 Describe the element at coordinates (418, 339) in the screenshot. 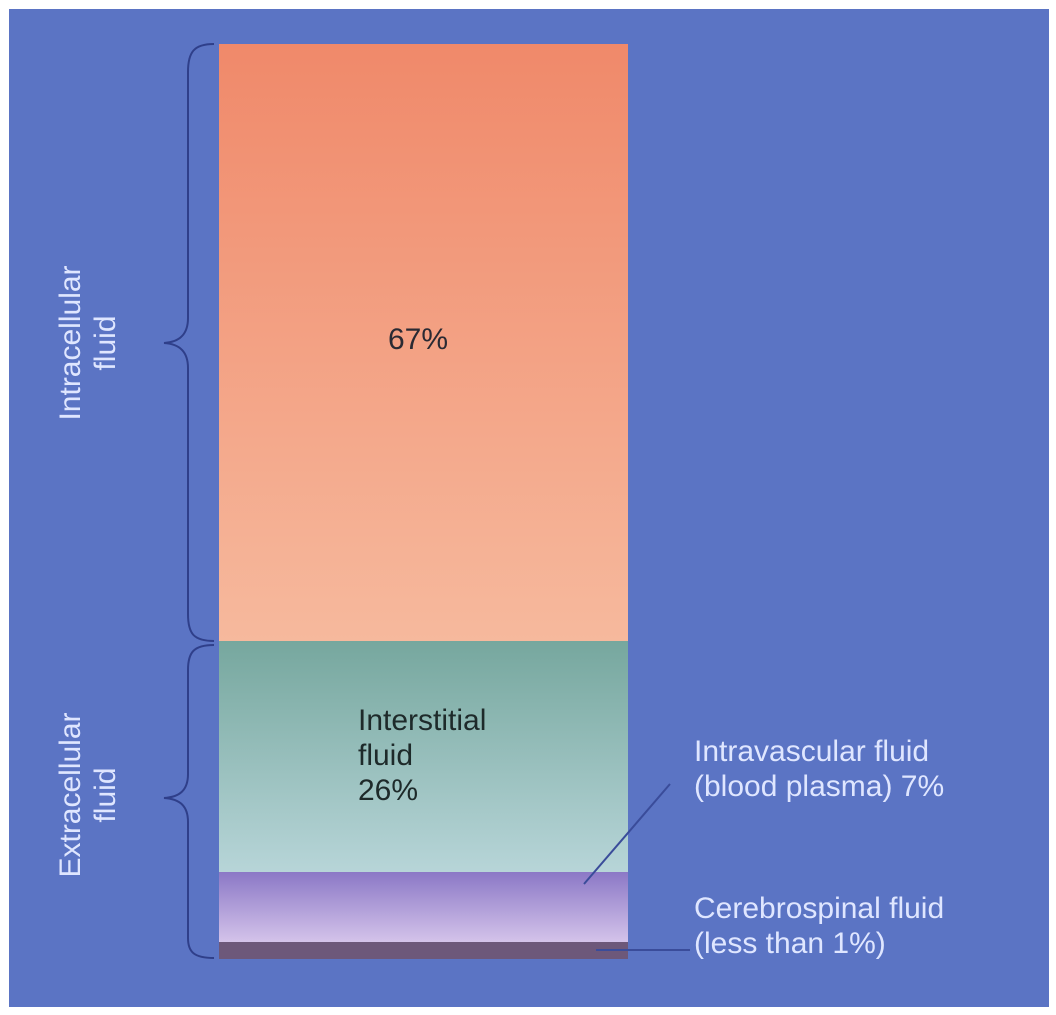

I see `intracellular-percentage: 67%` at that location.